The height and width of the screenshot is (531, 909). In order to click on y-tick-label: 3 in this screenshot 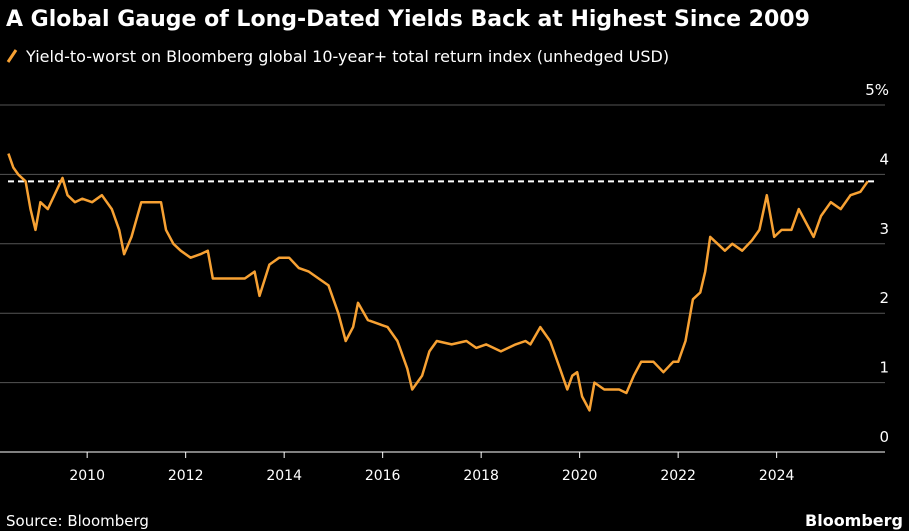, I will do `click(884, 229)`.